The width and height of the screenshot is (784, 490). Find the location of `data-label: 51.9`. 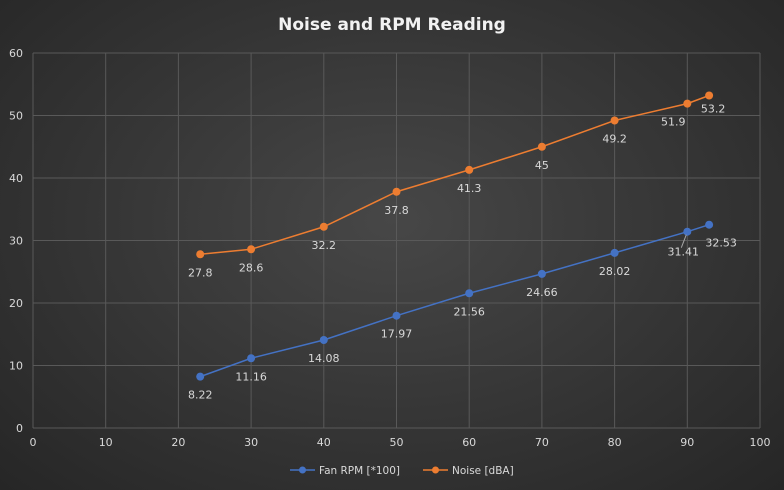

data-label: 51.9 is located at coordinates (673, 122).